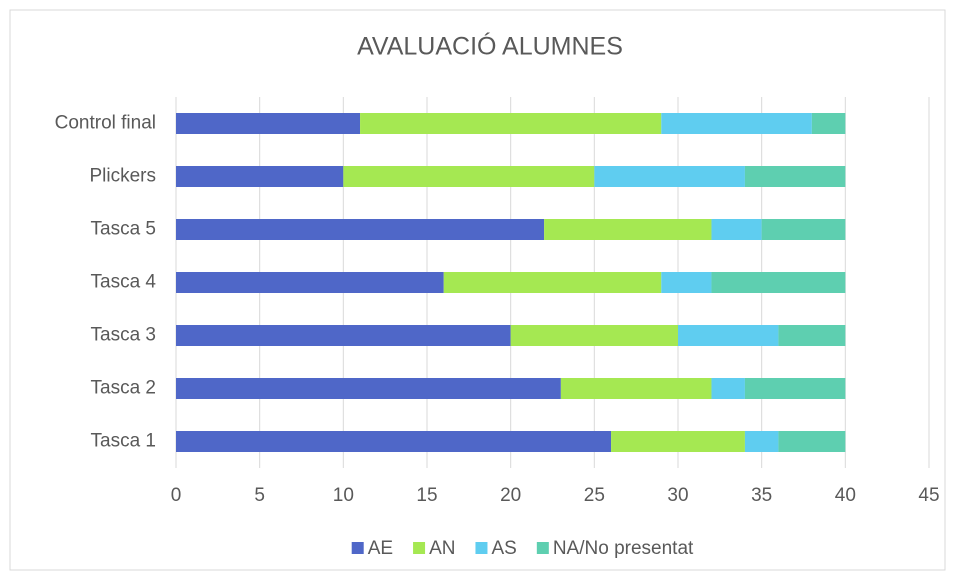 The height and width of the screenshot is (583, 955). I want to click on y-tick-label: Tasca 2, so click(123, 388).